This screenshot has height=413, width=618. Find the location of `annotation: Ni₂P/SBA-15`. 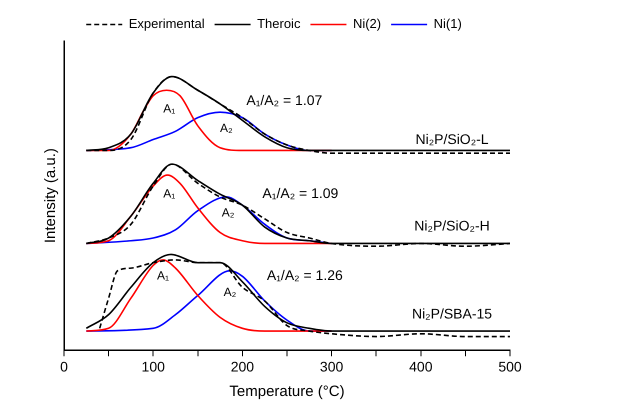

annotation: Ni₂P/SBA-15 is located at coordinates (452, 314).